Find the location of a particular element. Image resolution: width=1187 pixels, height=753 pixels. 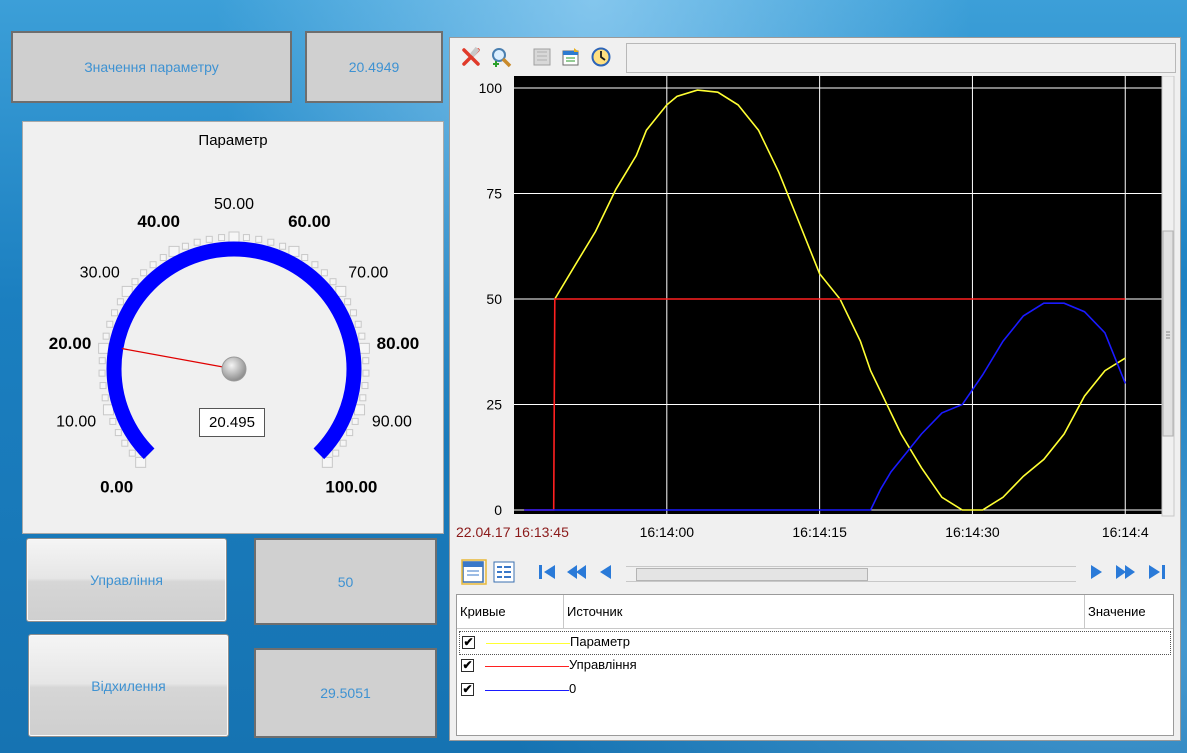

deviation-button: Відхилення is located at coordinates (128, 685).